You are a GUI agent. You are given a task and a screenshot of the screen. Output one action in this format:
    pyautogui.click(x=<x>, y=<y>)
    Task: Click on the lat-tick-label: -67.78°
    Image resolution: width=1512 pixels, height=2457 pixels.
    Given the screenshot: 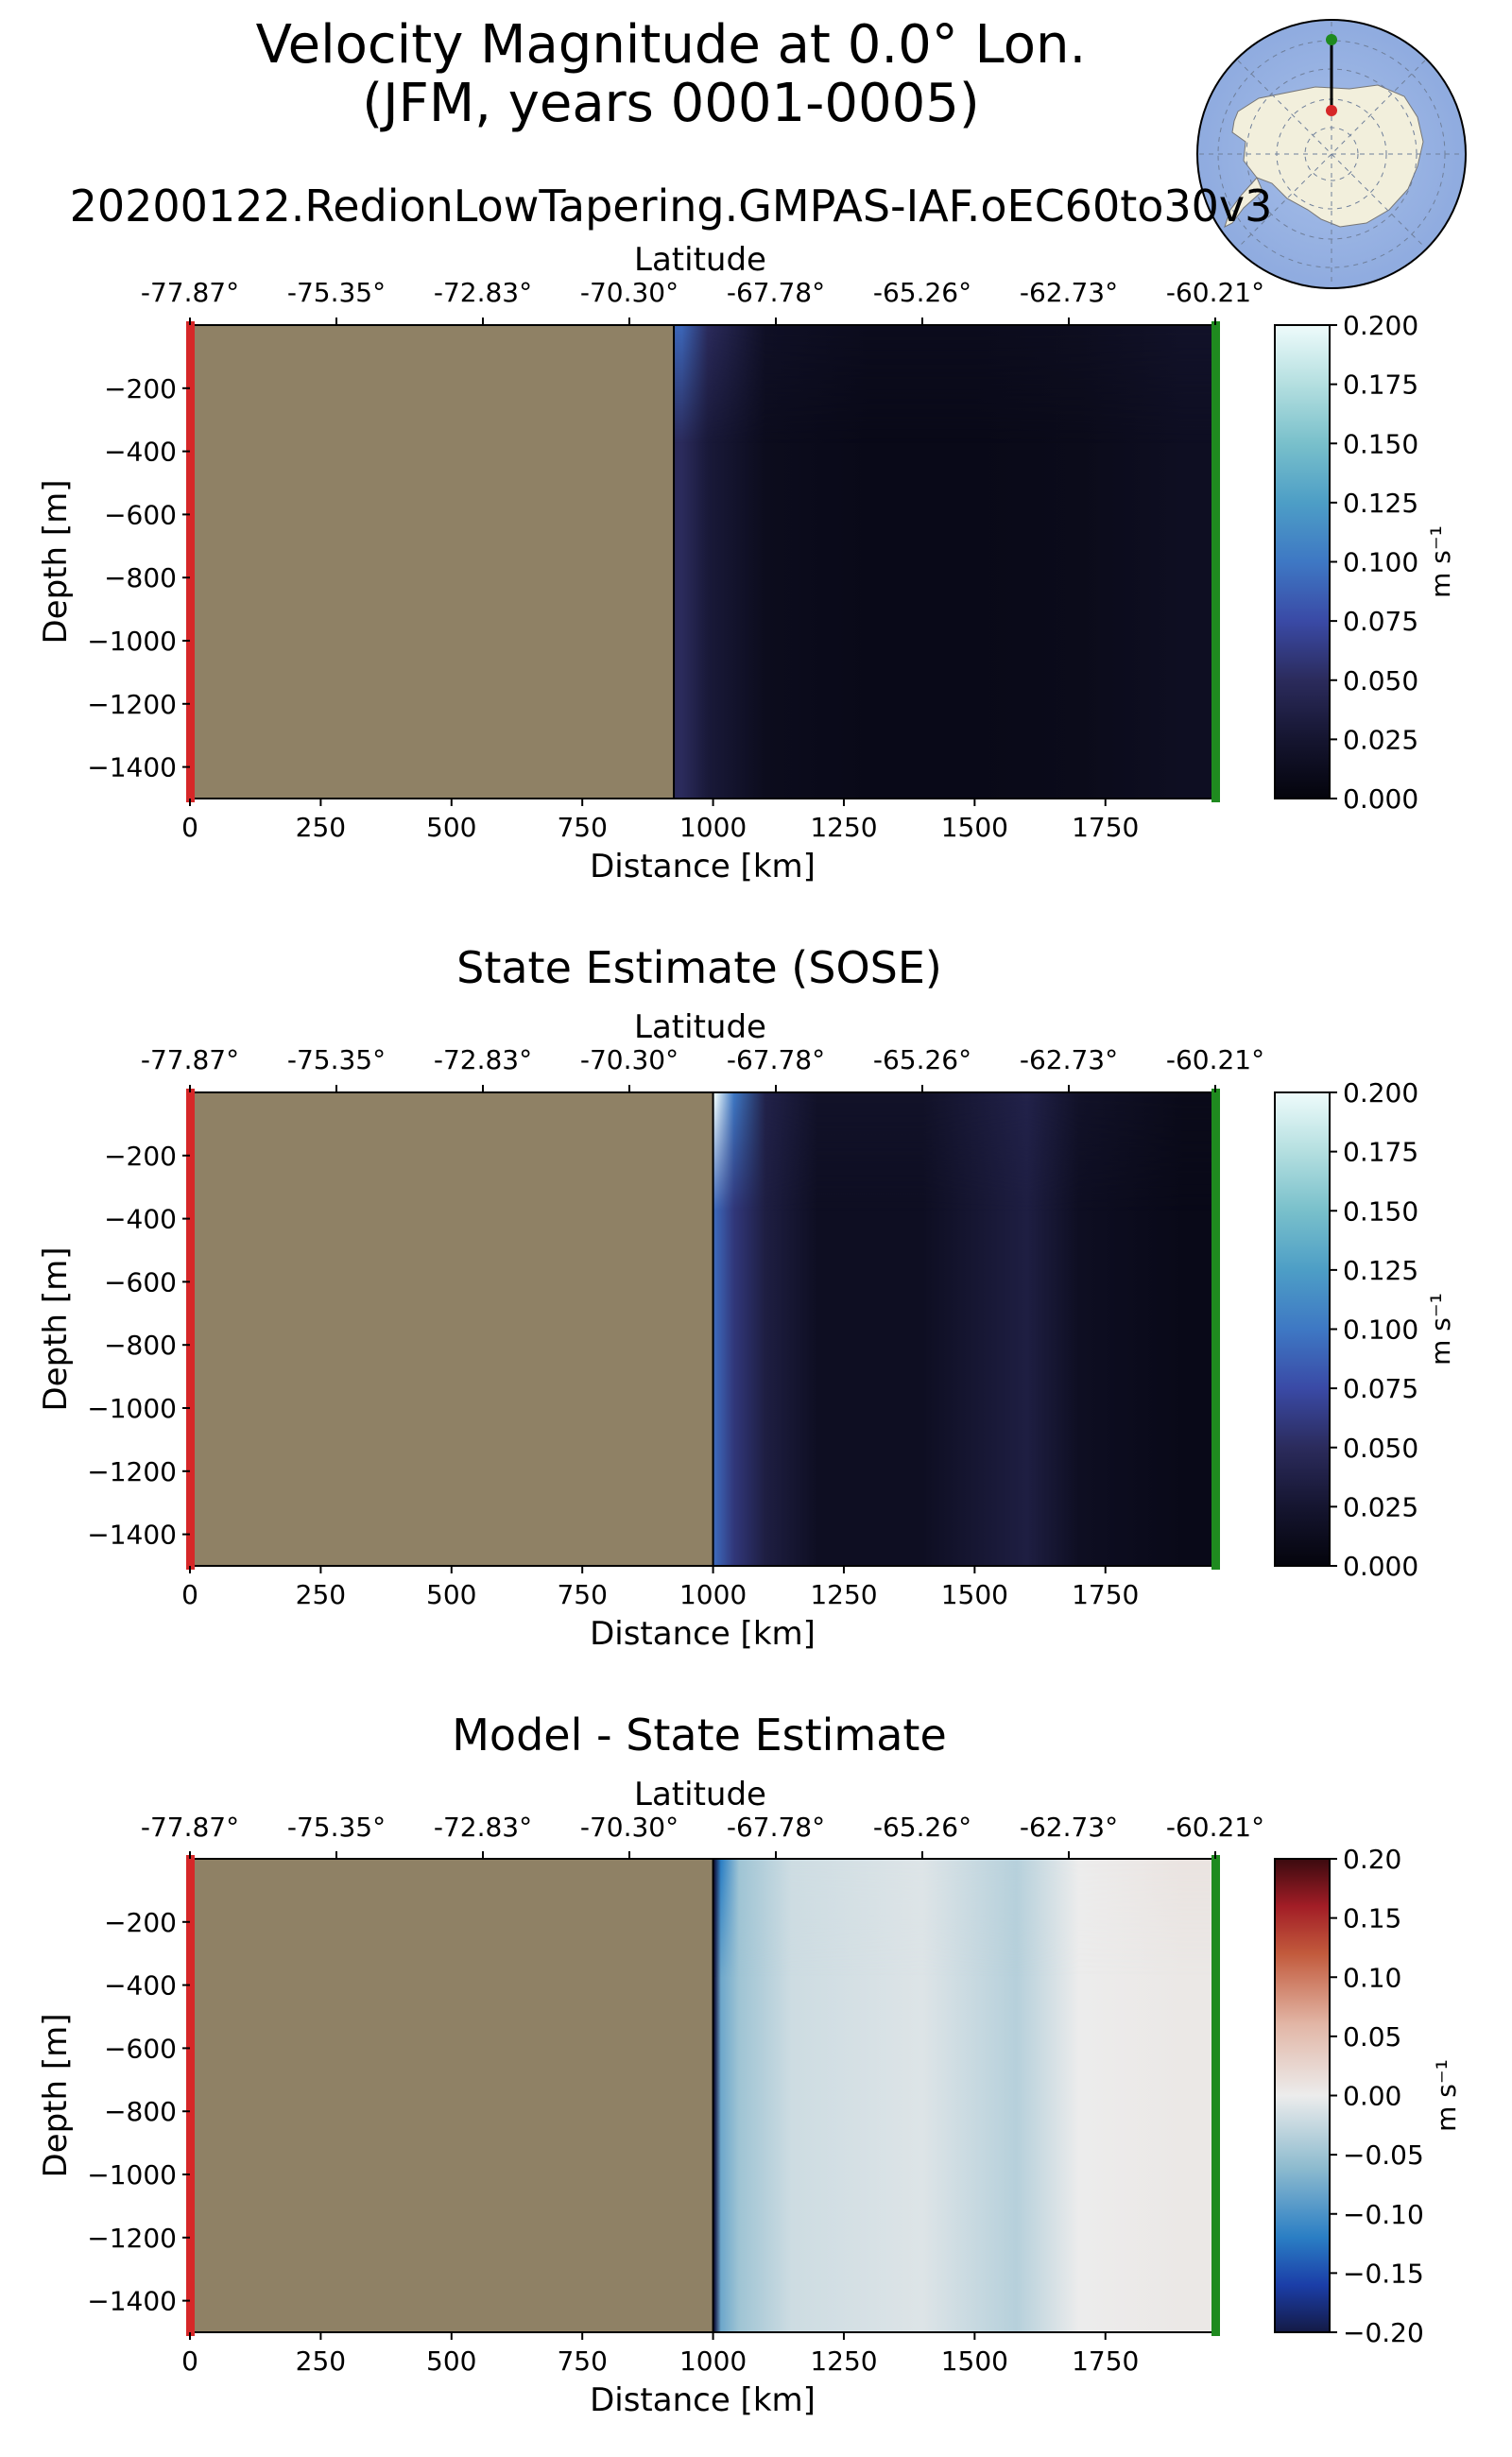 What is the action you would take?
    pyautogui.click(x=776, y=292)
    